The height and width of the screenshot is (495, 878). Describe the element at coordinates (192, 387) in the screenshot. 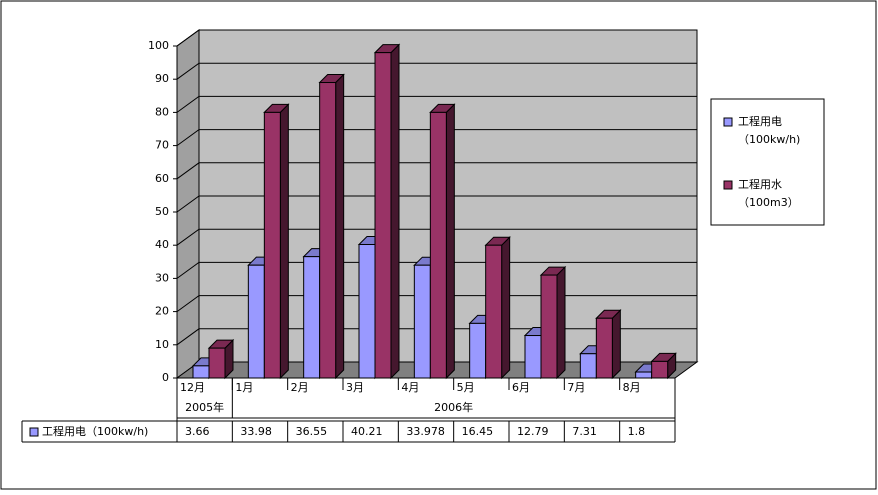

I see `x-tick-label: 12月` at that location.